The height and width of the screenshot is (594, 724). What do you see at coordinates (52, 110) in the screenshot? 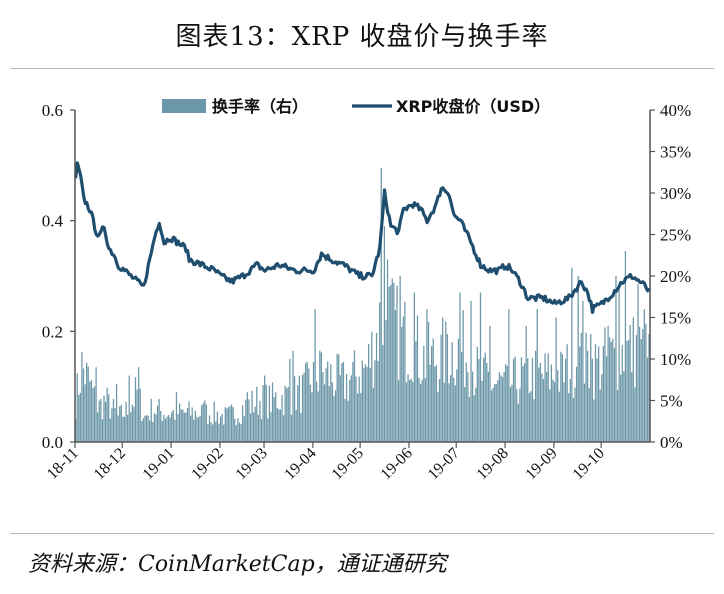
I see `left-tick-label: 0.6` at bounding box center [52, 110].